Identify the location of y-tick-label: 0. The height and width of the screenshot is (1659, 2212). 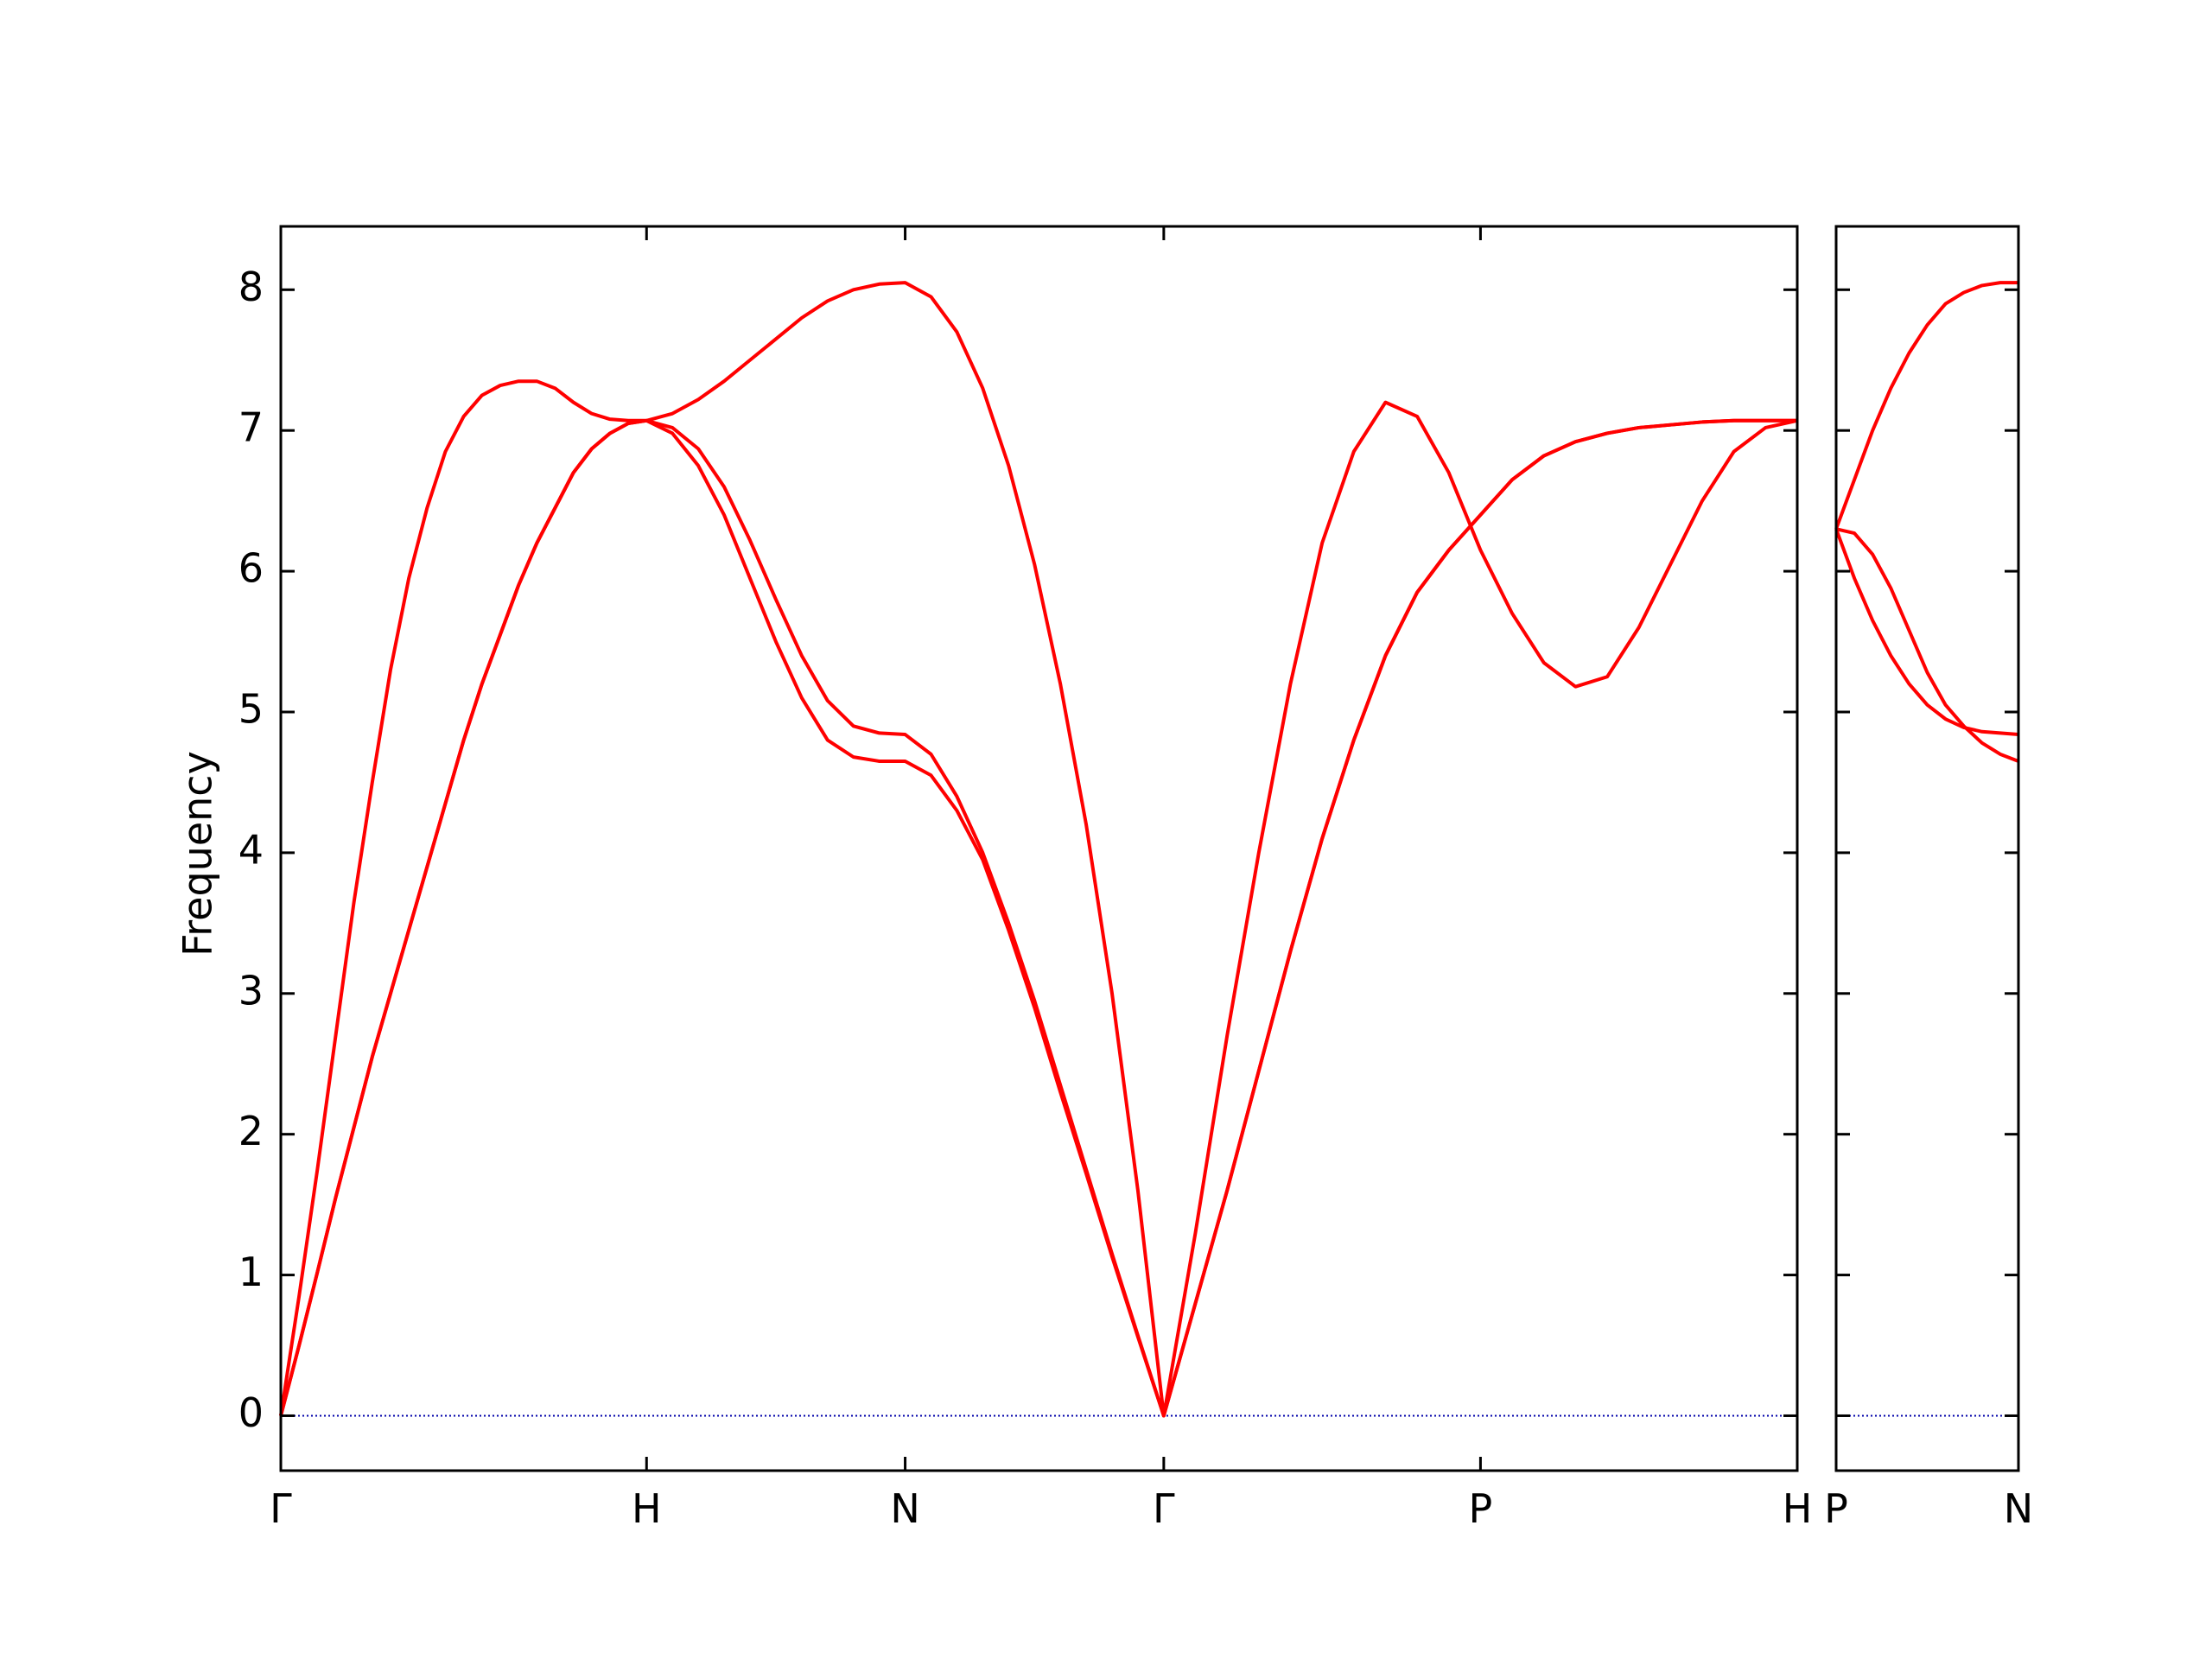
(251, 1412).